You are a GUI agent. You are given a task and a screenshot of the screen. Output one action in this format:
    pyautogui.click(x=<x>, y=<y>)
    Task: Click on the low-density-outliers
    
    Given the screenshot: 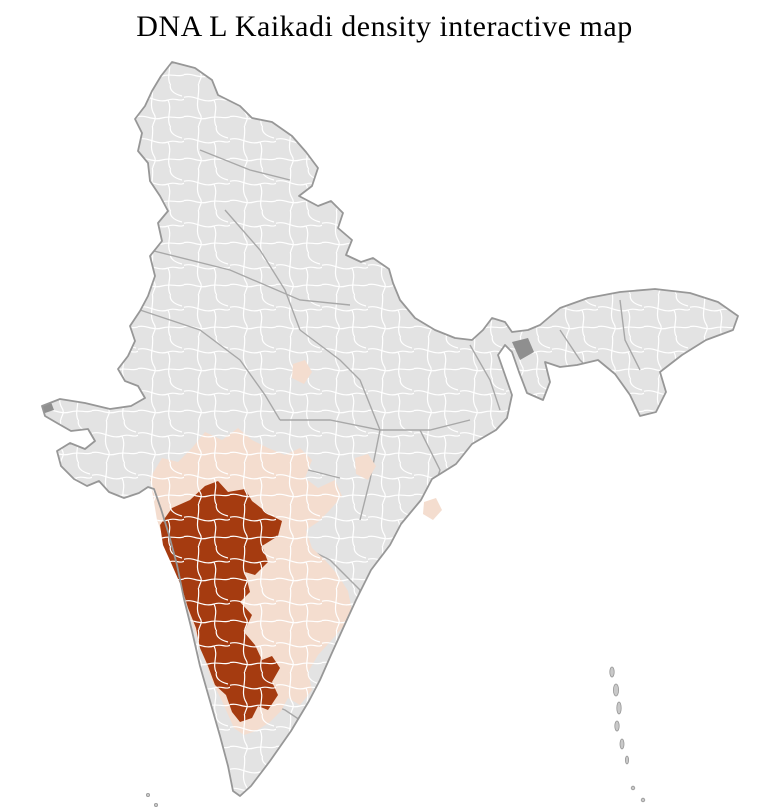 What is the action you would take?
    pyautogui.click(x=367, y=440)
    